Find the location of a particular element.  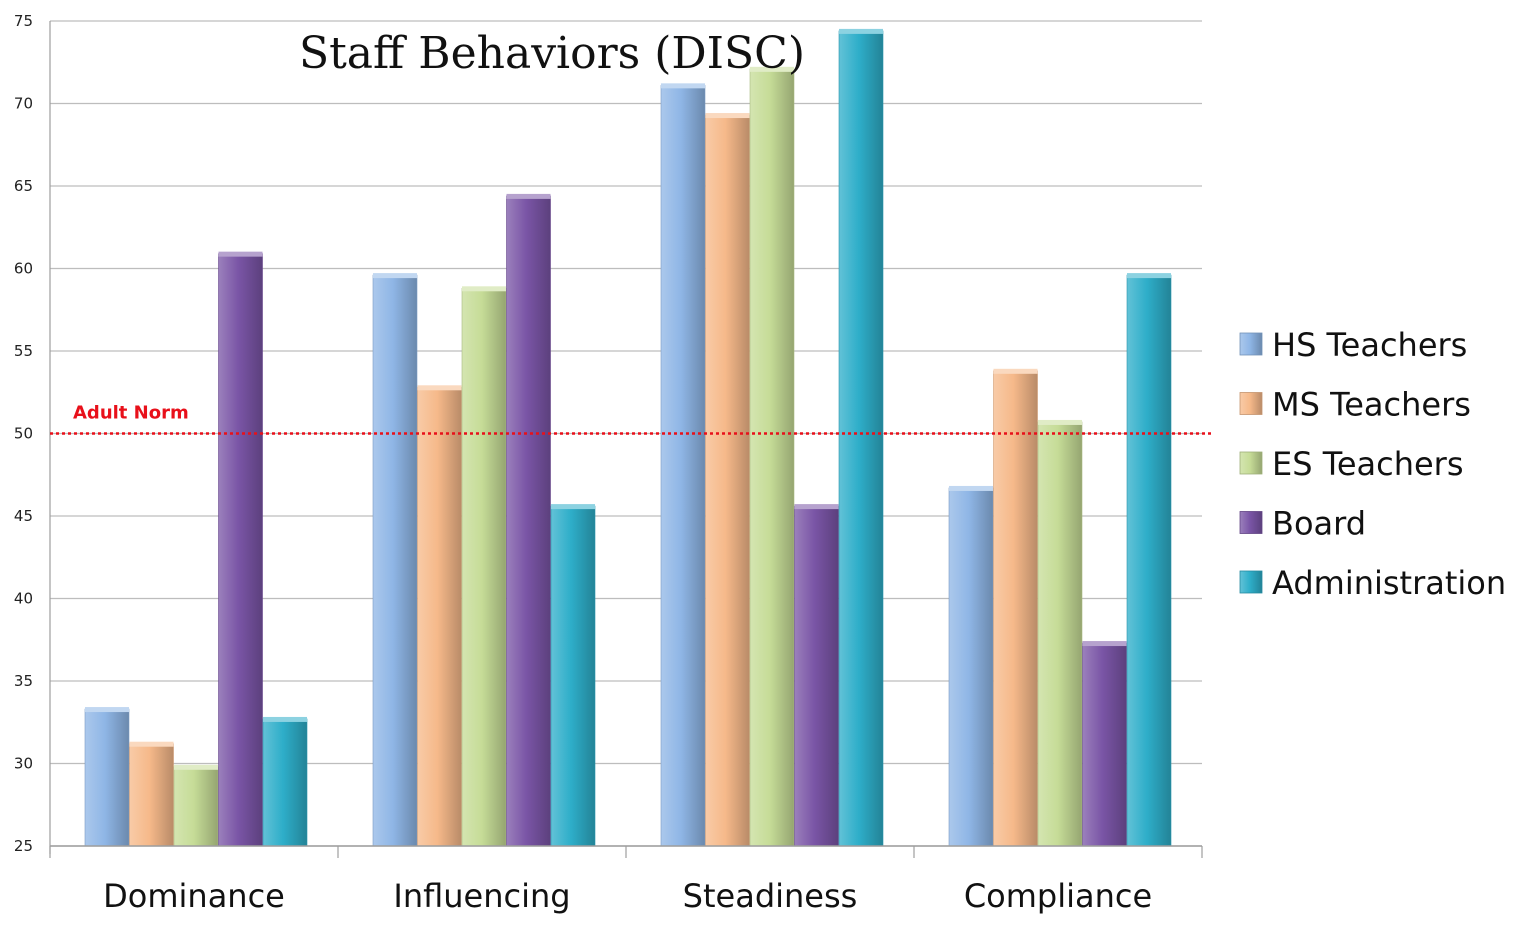

legend-swatch-es-teachers is located at coordinates (1251, 463).